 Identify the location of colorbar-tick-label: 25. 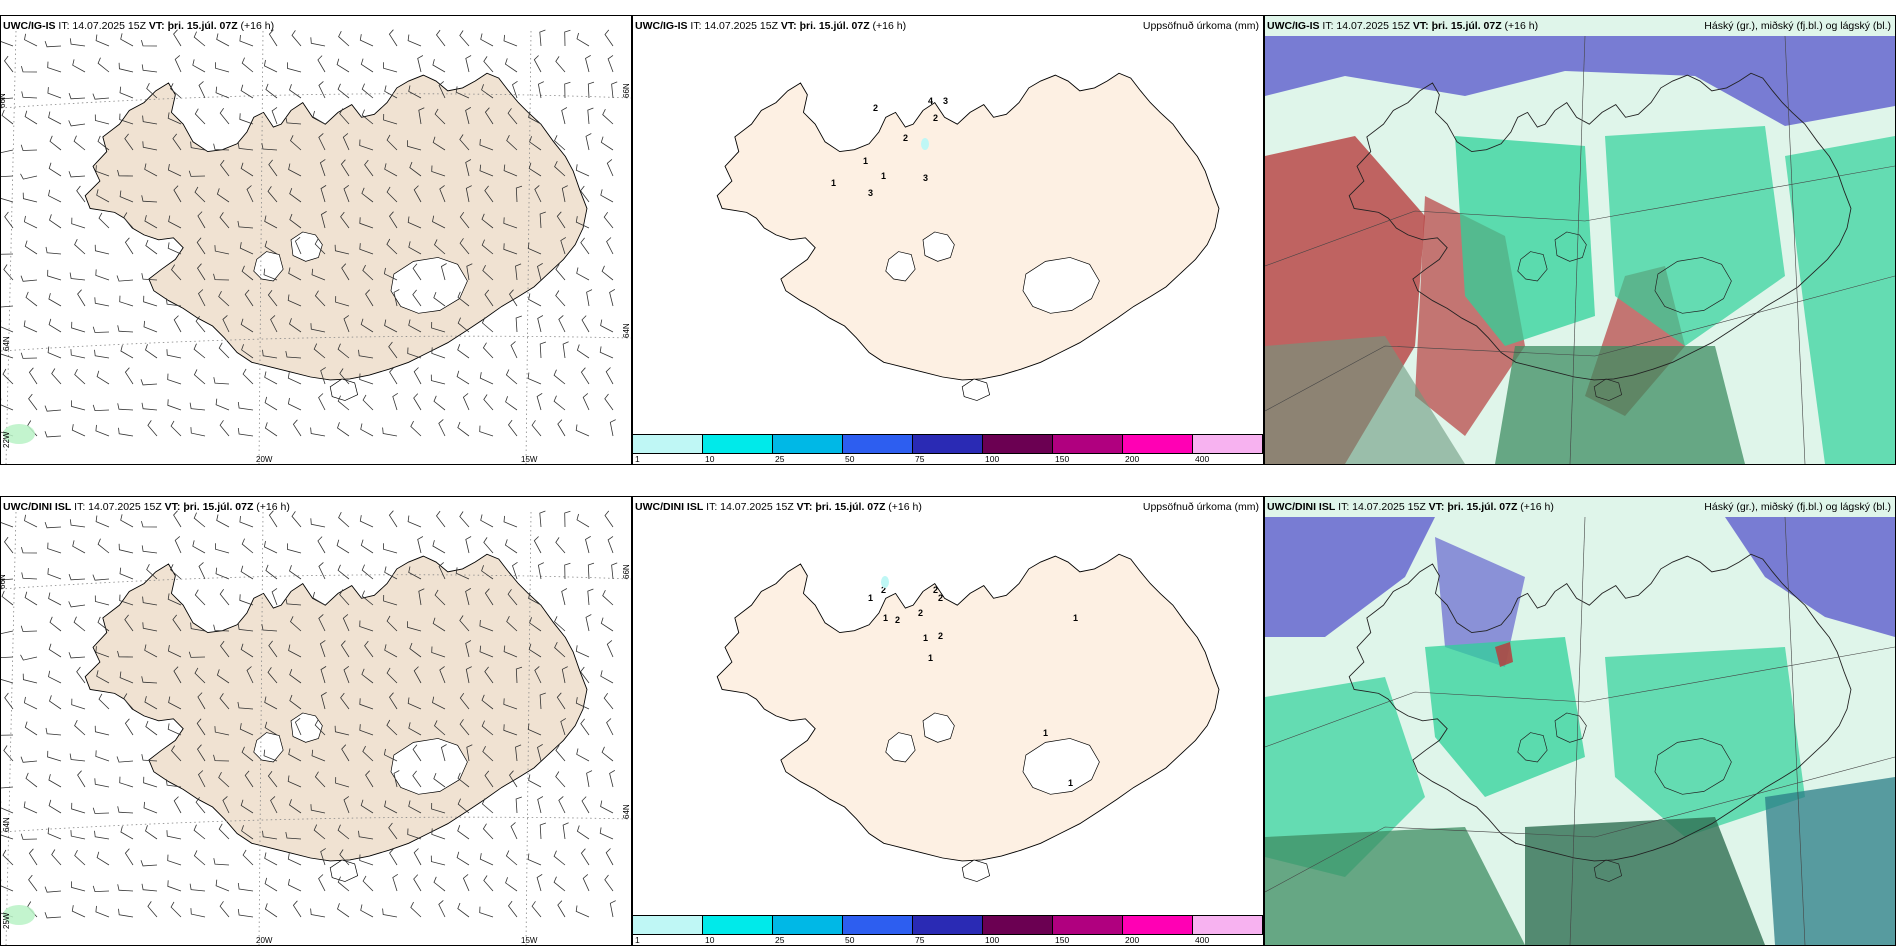
(780, 940).